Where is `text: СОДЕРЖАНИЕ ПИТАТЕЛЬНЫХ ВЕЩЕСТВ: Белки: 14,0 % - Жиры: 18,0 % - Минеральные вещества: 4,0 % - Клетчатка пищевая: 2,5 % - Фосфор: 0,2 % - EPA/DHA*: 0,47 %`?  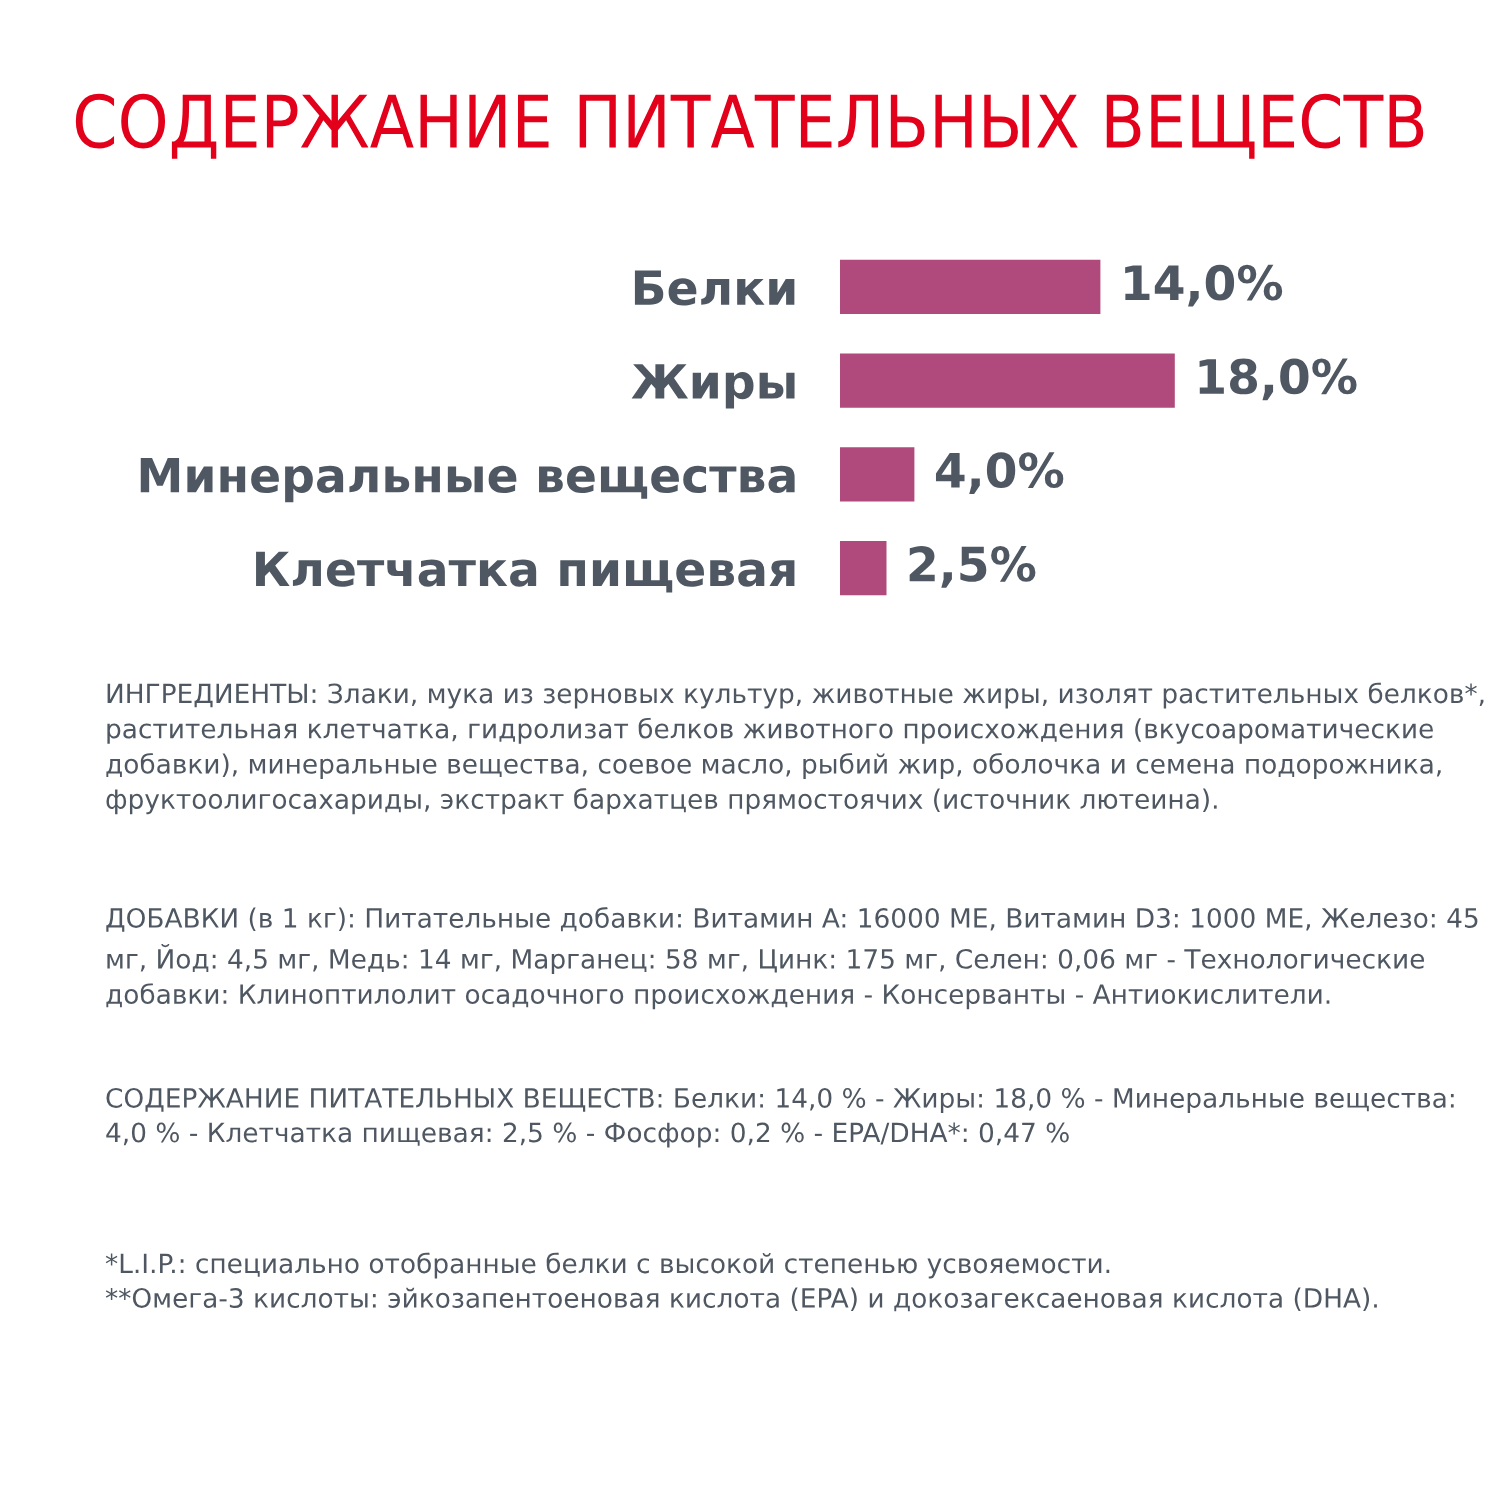 text: СОДЕРЖАНИЕ ПИТАТЕЛЬНЫХ ВЕЩЕСТВ: Белки: 14,0 % - Жиры: 18,0 % - Минеральные вещества: 4,0 % - Клетчатка пищевая: 2,5 % - Фосфор: 0,2 % - EPA/DHA*: 0,47 % is located at coordinates (780, 1117).